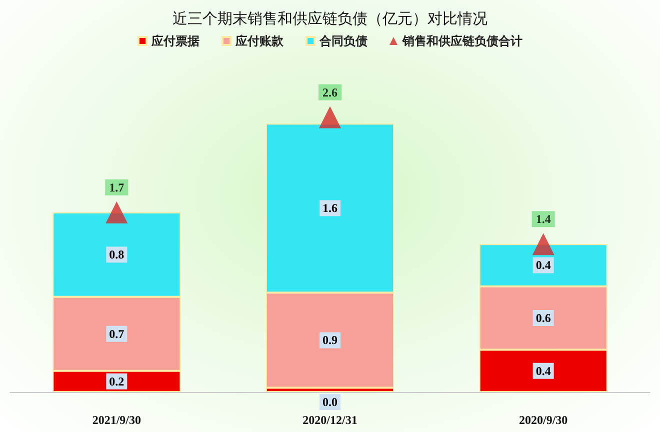 Image resolution: width=660 pixels, height=432 pixels. Describe the element at coordinates (543, 219) in the screenshot. I see `data-label: 1.4` at that location.